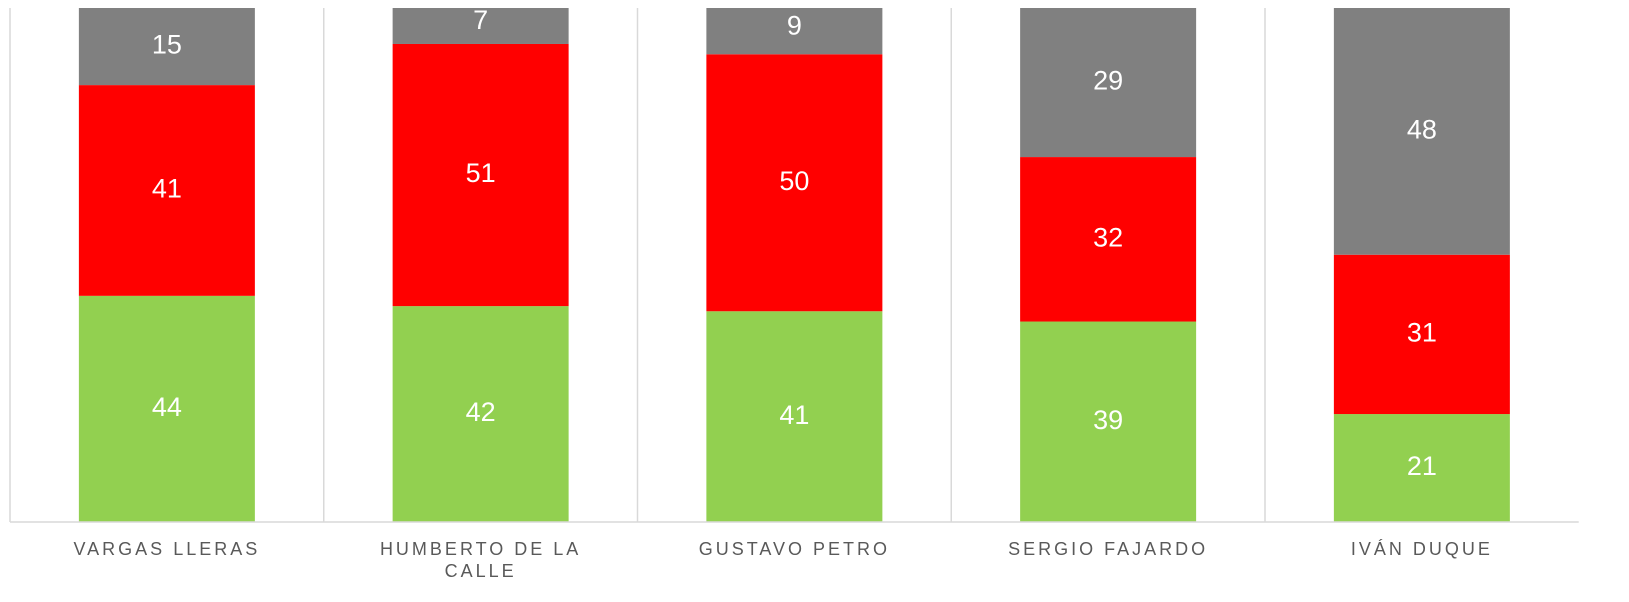 The height and width of the screenshot is (602, 1629). Describe the element at coordinates (1108, 237) in the screenshot. I see `data-label: 32` at that location.